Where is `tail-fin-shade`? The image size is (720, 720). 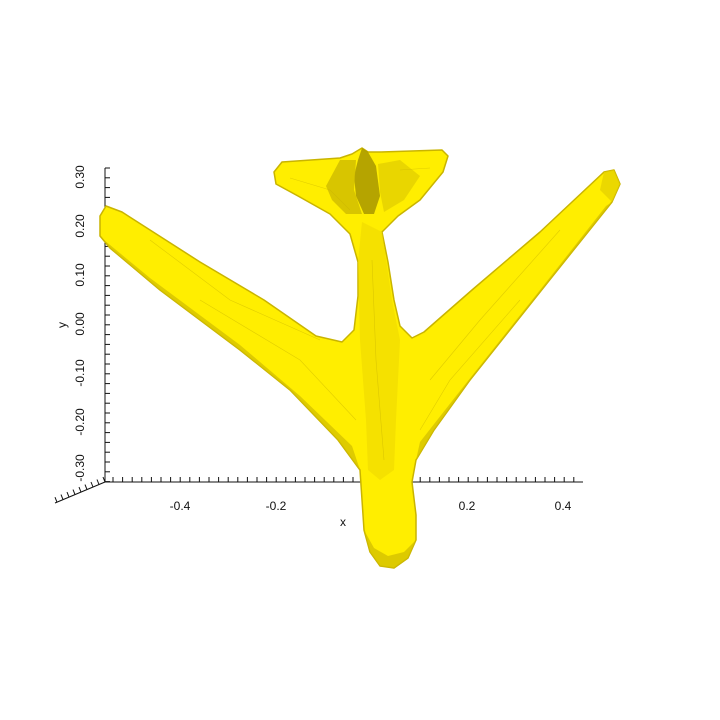 tail-fin-shade is located at coordinates (367, 181).